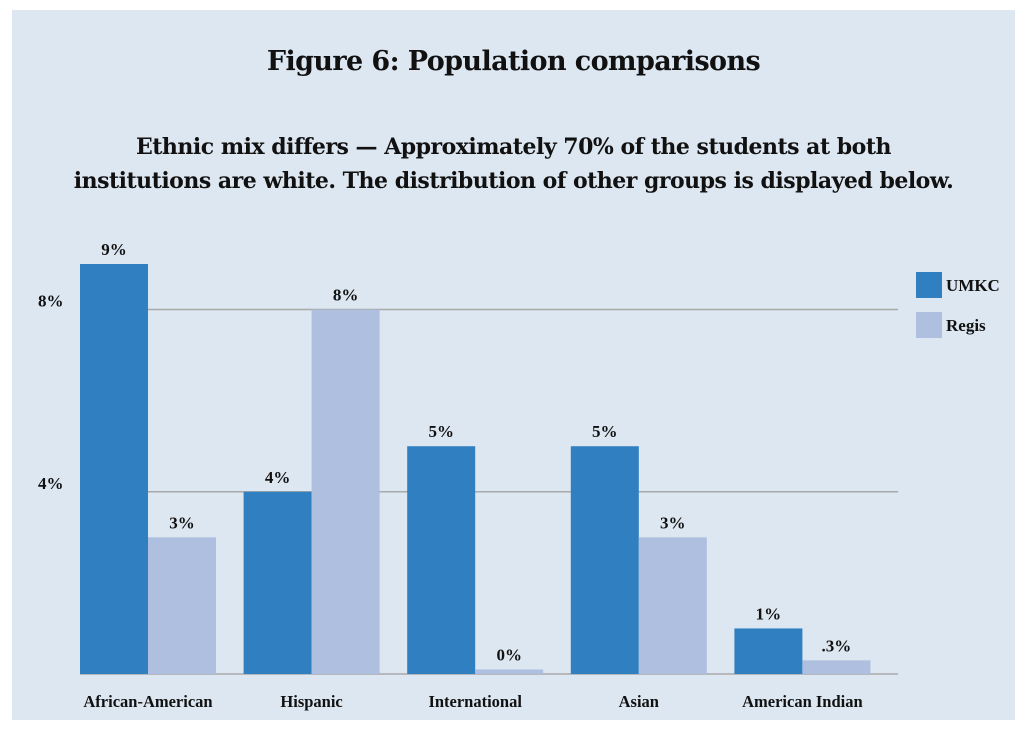  What do you see at coordinates (929, 325) in the screenshot?
I see `legend-swatch-regis` at bounding box center [929, 325].